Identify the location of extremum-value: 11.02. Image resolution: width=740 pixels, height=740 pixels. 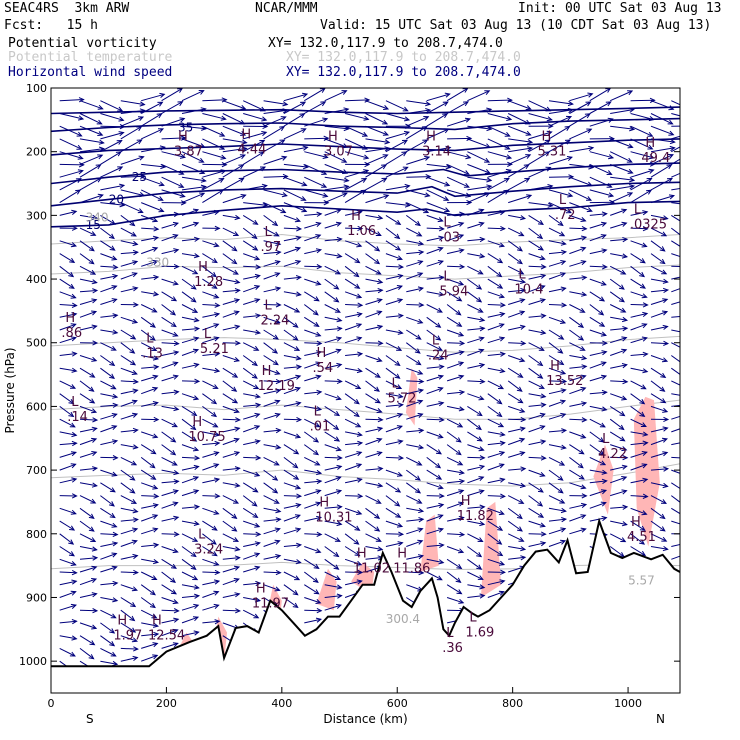
(371, 569).